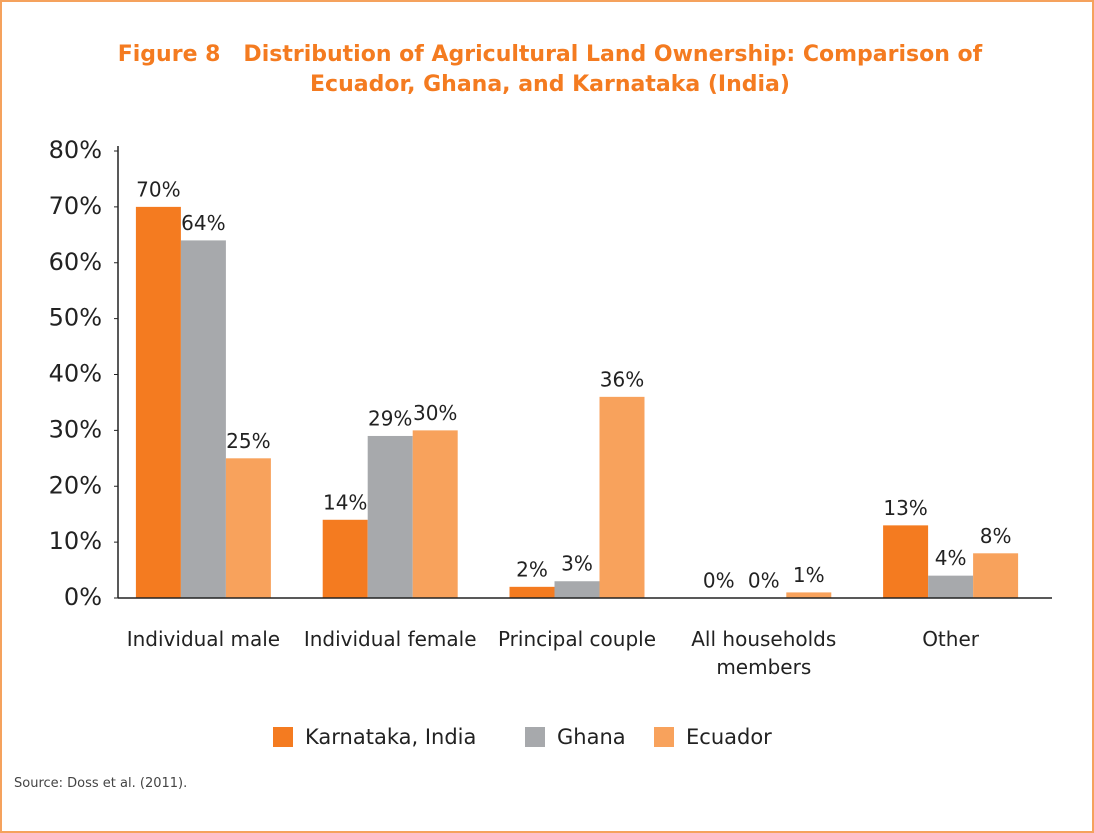 This screenshot has height=833, width=1094. I want to click on x-tick-label: Individual female, so click(390, 639).